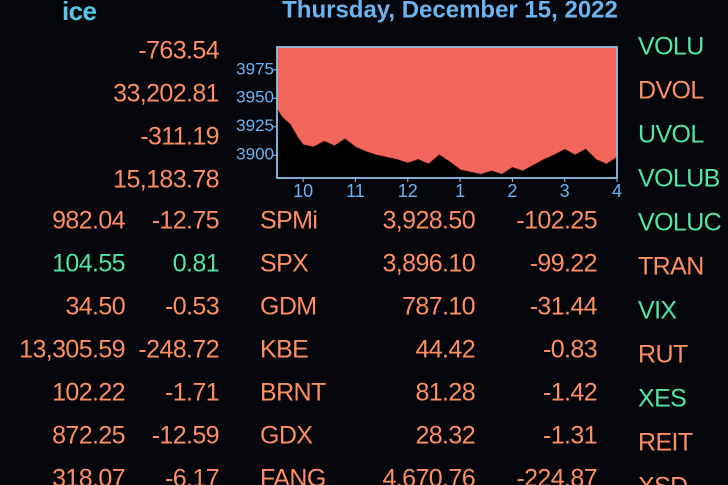 This screenshot has height=485, width=728. I want to click on index-symbol: TRAN, so click(671, 267).